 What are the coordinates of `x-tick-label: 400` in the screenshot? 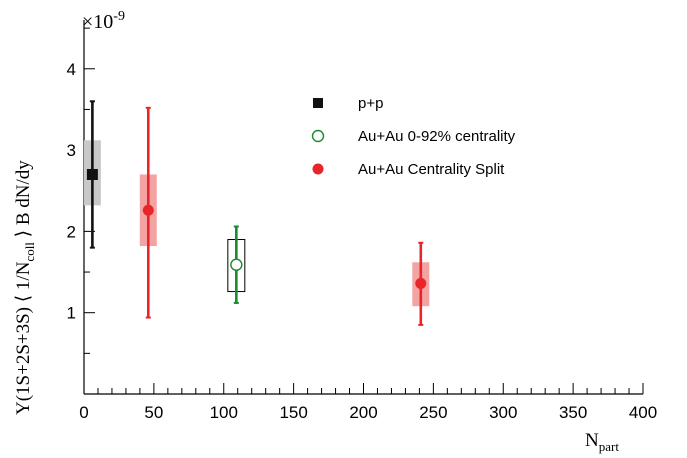 It's located at (643, 412).